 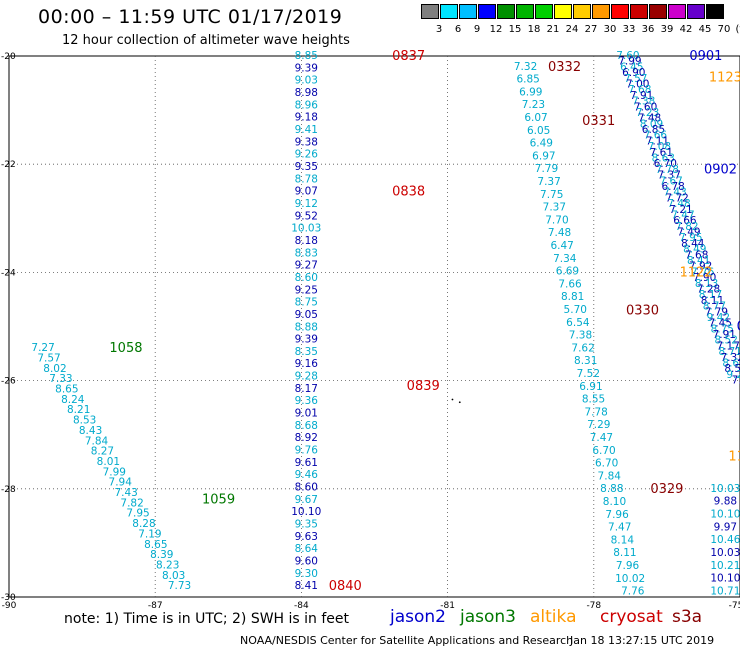 What do you see at coordinates (408, 191) in the screenshot?
I see `pass-time-label: 0838` at bounding box center [408, 191].